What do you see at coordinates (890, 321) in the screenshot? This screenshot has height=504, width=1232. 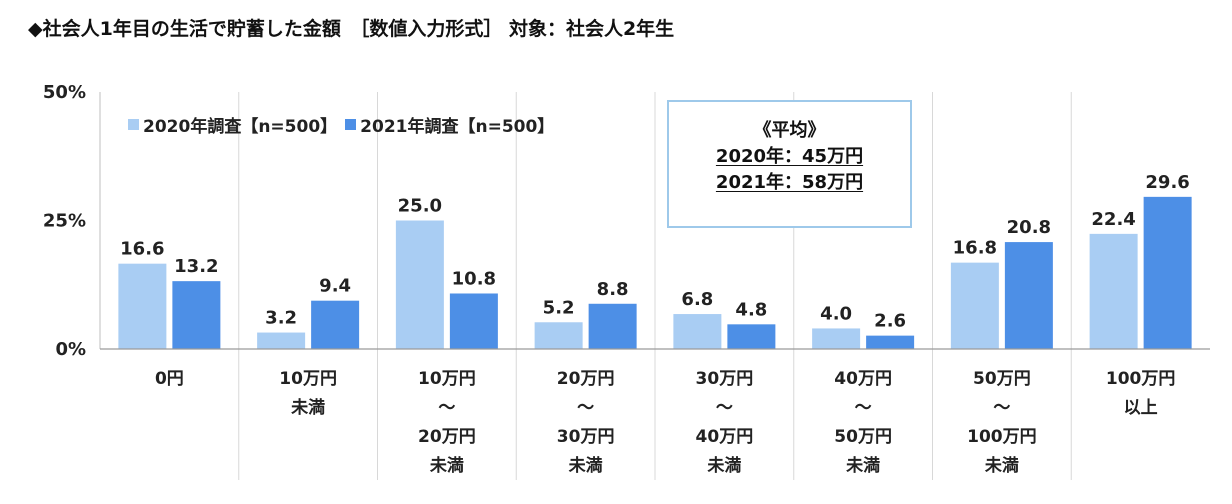 I see `data-label-2021: 2.6` at bounding box center [890, 321].